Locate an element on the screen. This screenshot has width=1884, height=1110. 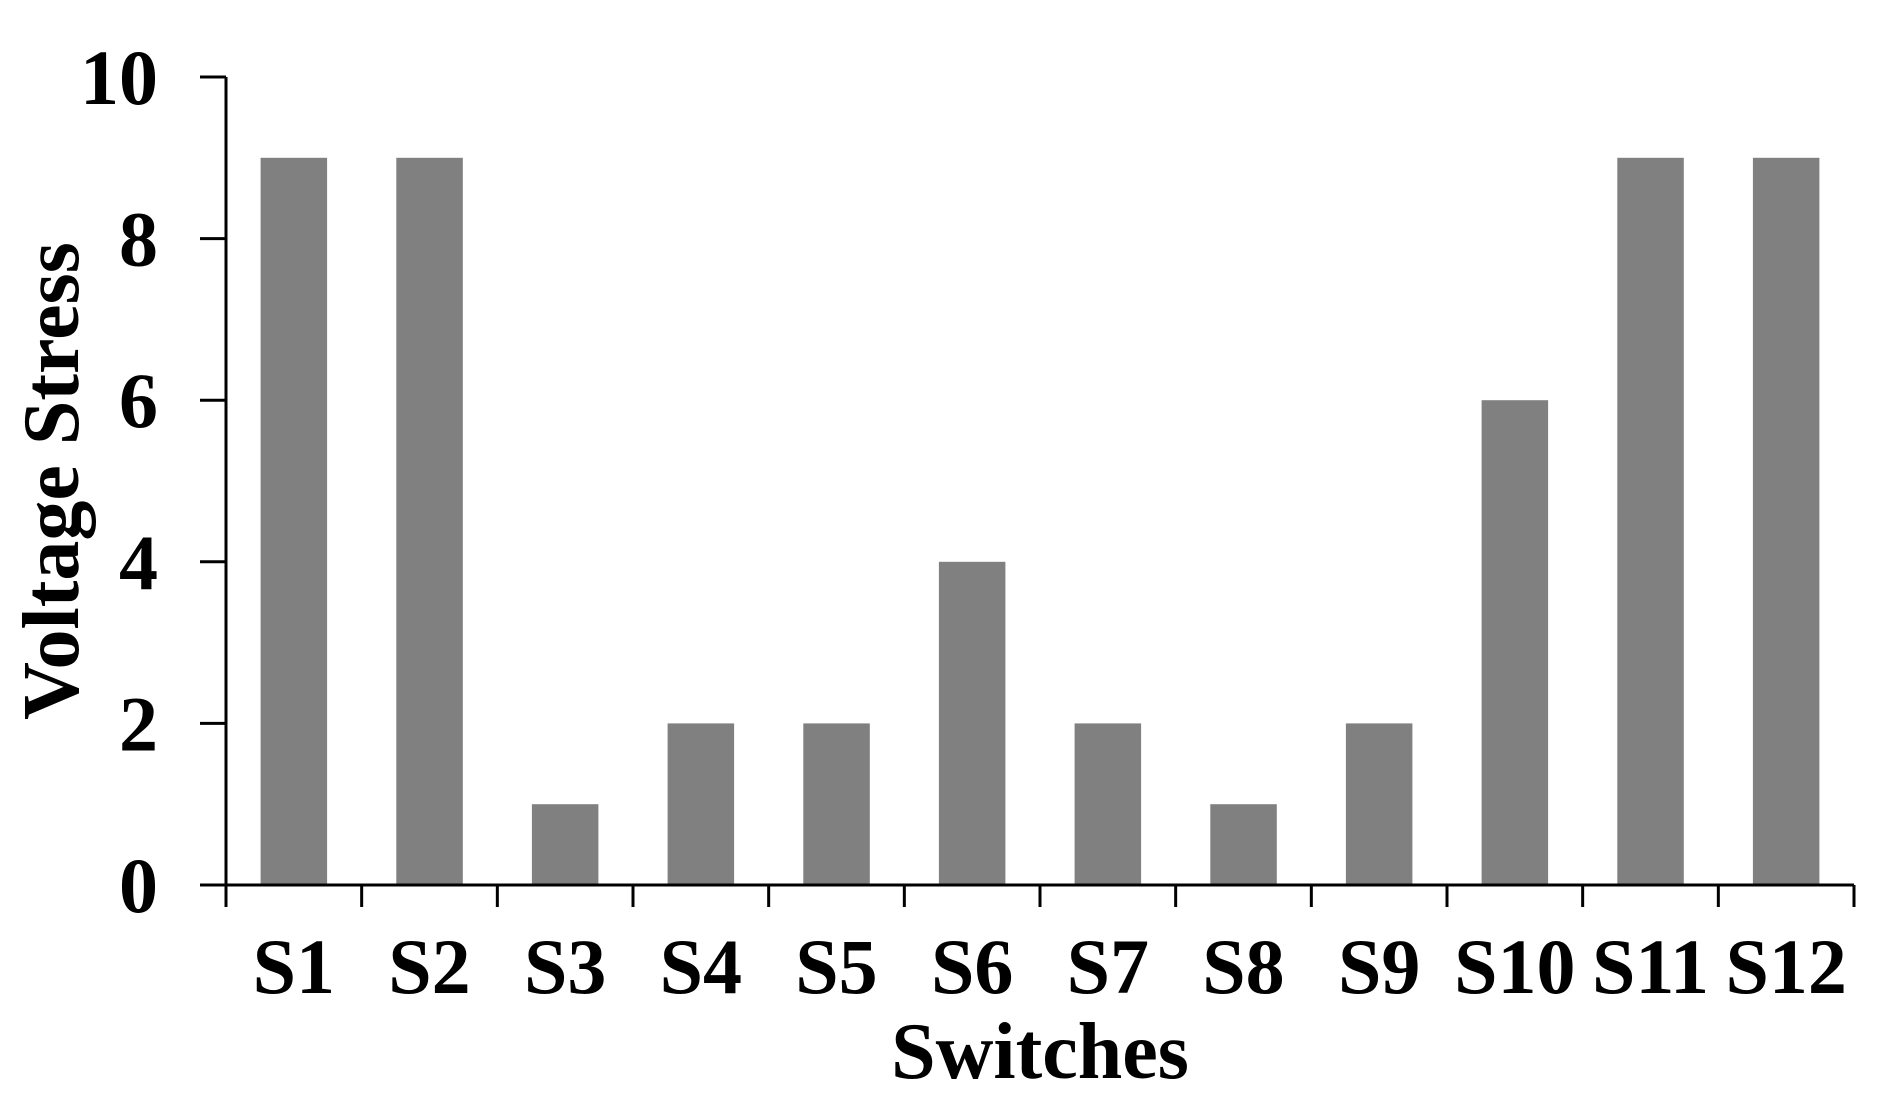
y-tick-label: 0 is located at coordinates (138, 885).